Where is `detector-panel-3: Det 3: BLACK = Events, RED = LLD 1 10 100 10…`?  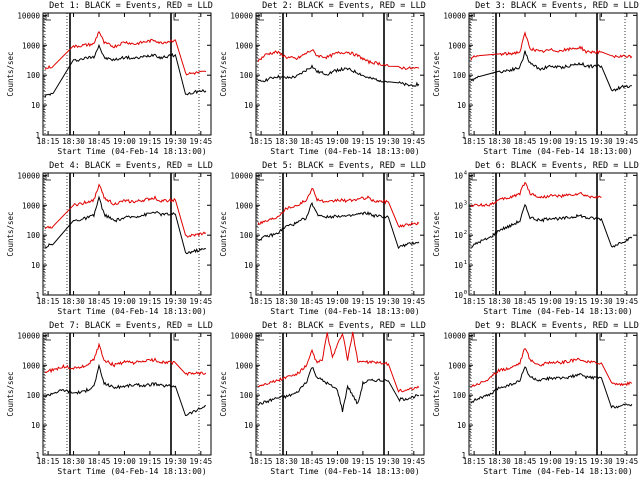
detector-panel-3: Det 3: BLACK = Events, RED = LLD 1 10 100 10… is located at coordinates (535, 78).